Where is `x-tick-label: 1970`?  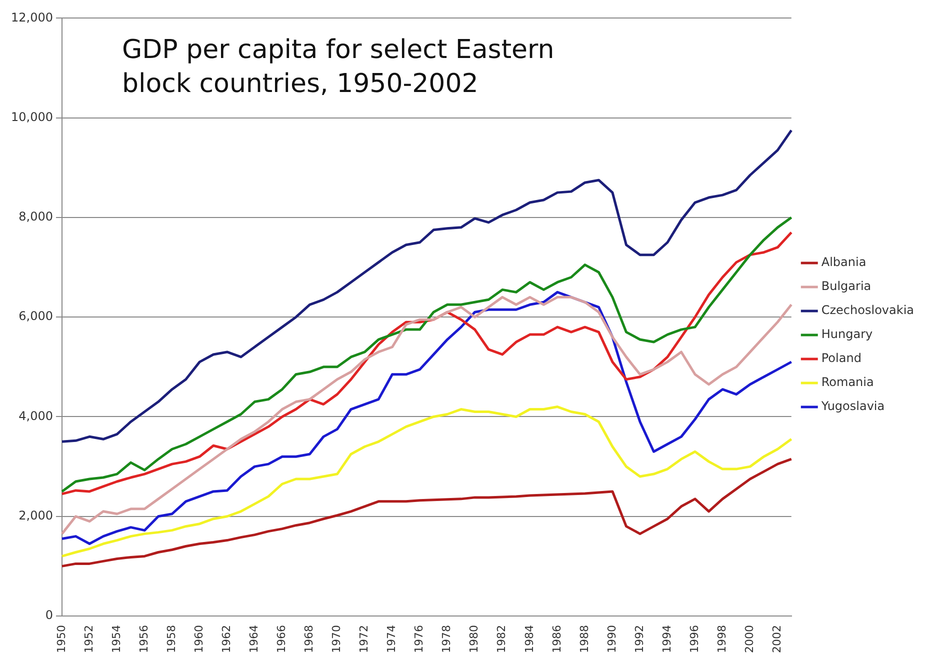
x-tick-label: 1970 is located at coordinates (337, 639).